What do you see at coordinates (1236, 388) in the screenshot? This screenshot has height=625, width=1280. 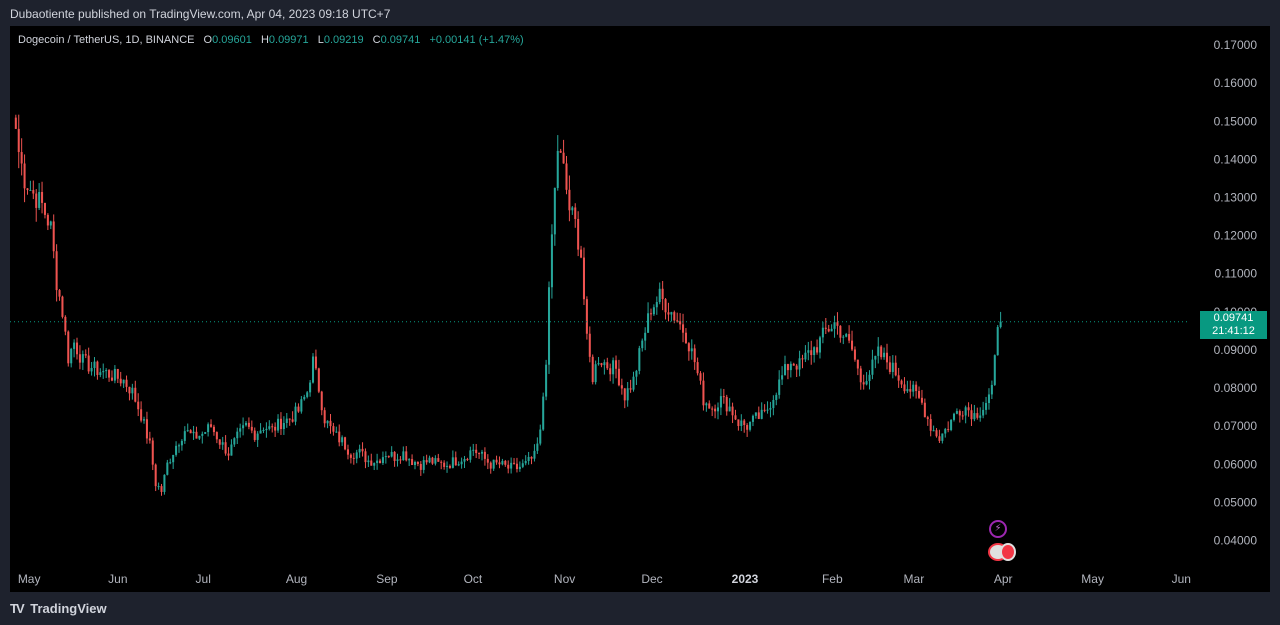 I see `price-tick-label: 0.08000` at bounding box center [1236, 388].